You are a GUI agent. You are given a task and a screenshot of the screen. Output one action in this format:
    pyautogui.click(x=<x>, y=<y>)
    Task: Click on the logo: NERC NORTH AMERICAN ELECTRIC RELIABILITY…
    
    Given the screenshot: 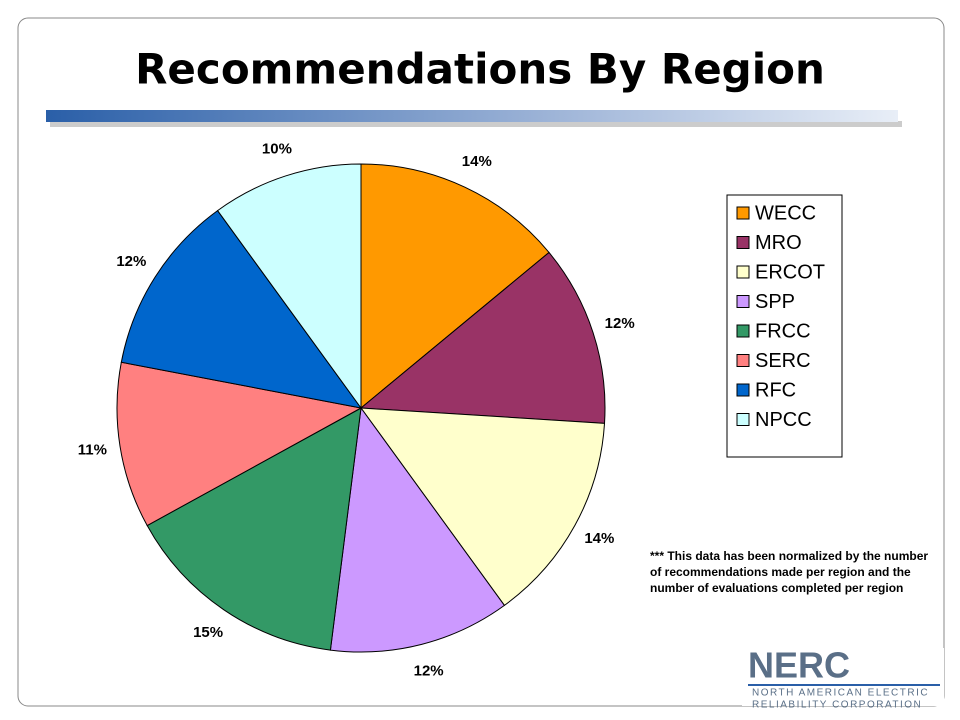 What is the action you would take?
    pyautogui.click(x=843, y=678)
    